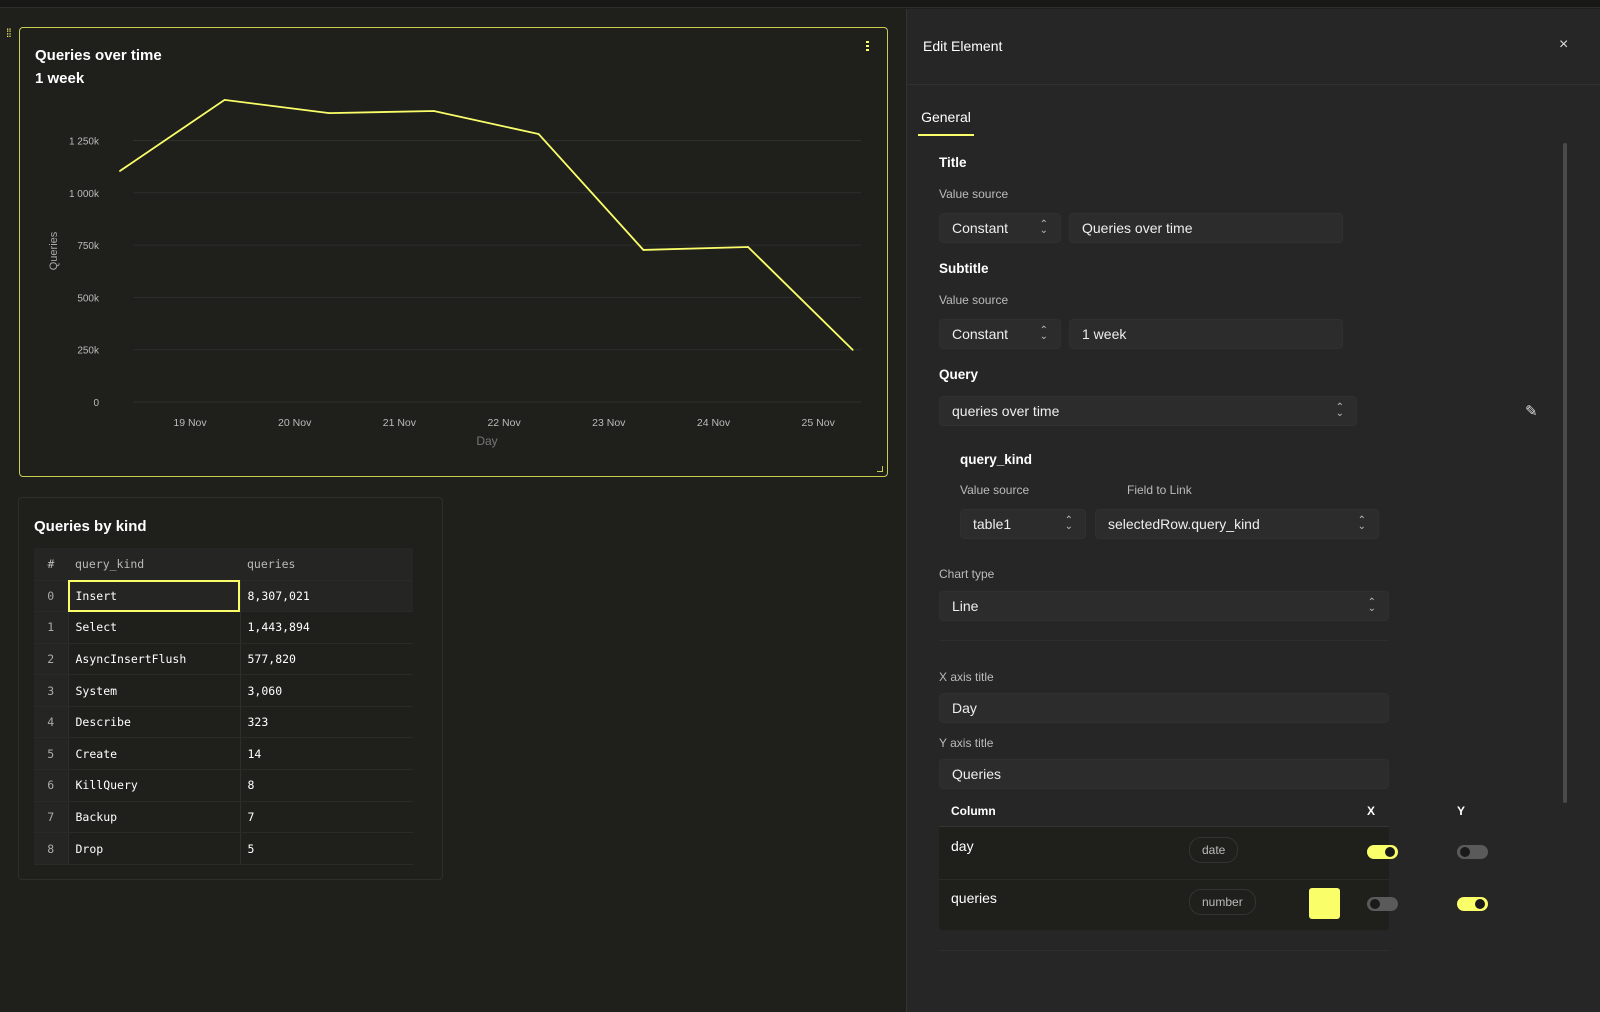  Describe the element at coordinates (959, 374) in the screenshot. I see `query-heading: Query` at that location.